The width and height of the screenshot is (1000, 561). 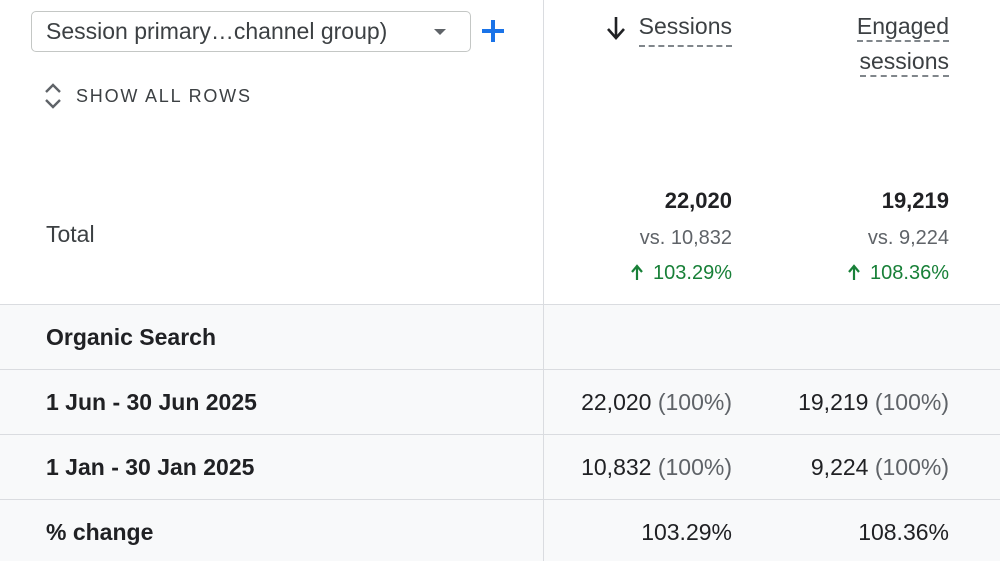 What do you see at coordinates (686, 532) in the screenshot?
I see `row-sessions-change: 103.29%` at bounding box center [686, 532].